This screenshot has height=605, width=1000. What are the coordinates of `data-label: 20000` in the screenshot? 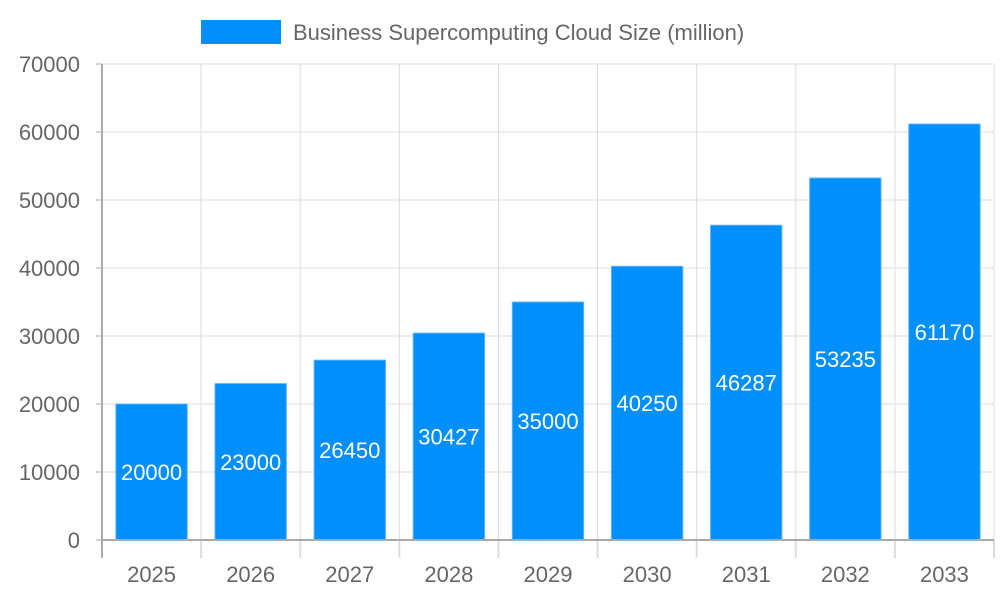 It's located at (151, 472).